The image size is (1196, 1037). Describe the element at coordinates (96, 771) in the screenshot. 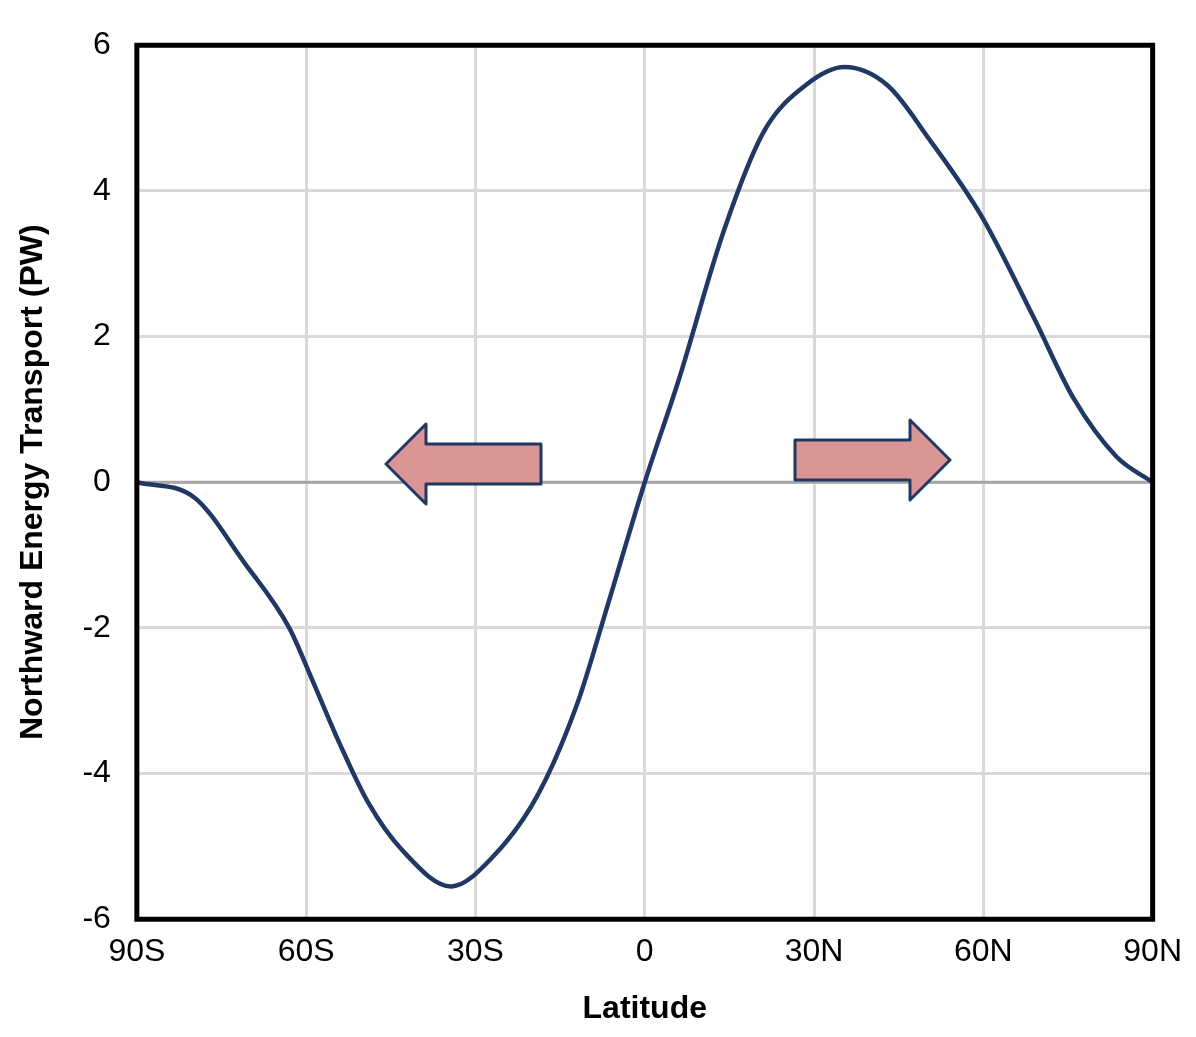

I see `y-tick-label: -4` at that location.